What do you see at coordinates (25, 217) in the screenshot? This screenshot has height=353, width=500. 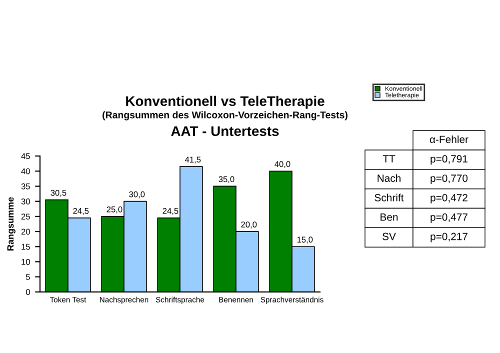 I see `y-tick-label: 25` at bounding box center [25, 217].